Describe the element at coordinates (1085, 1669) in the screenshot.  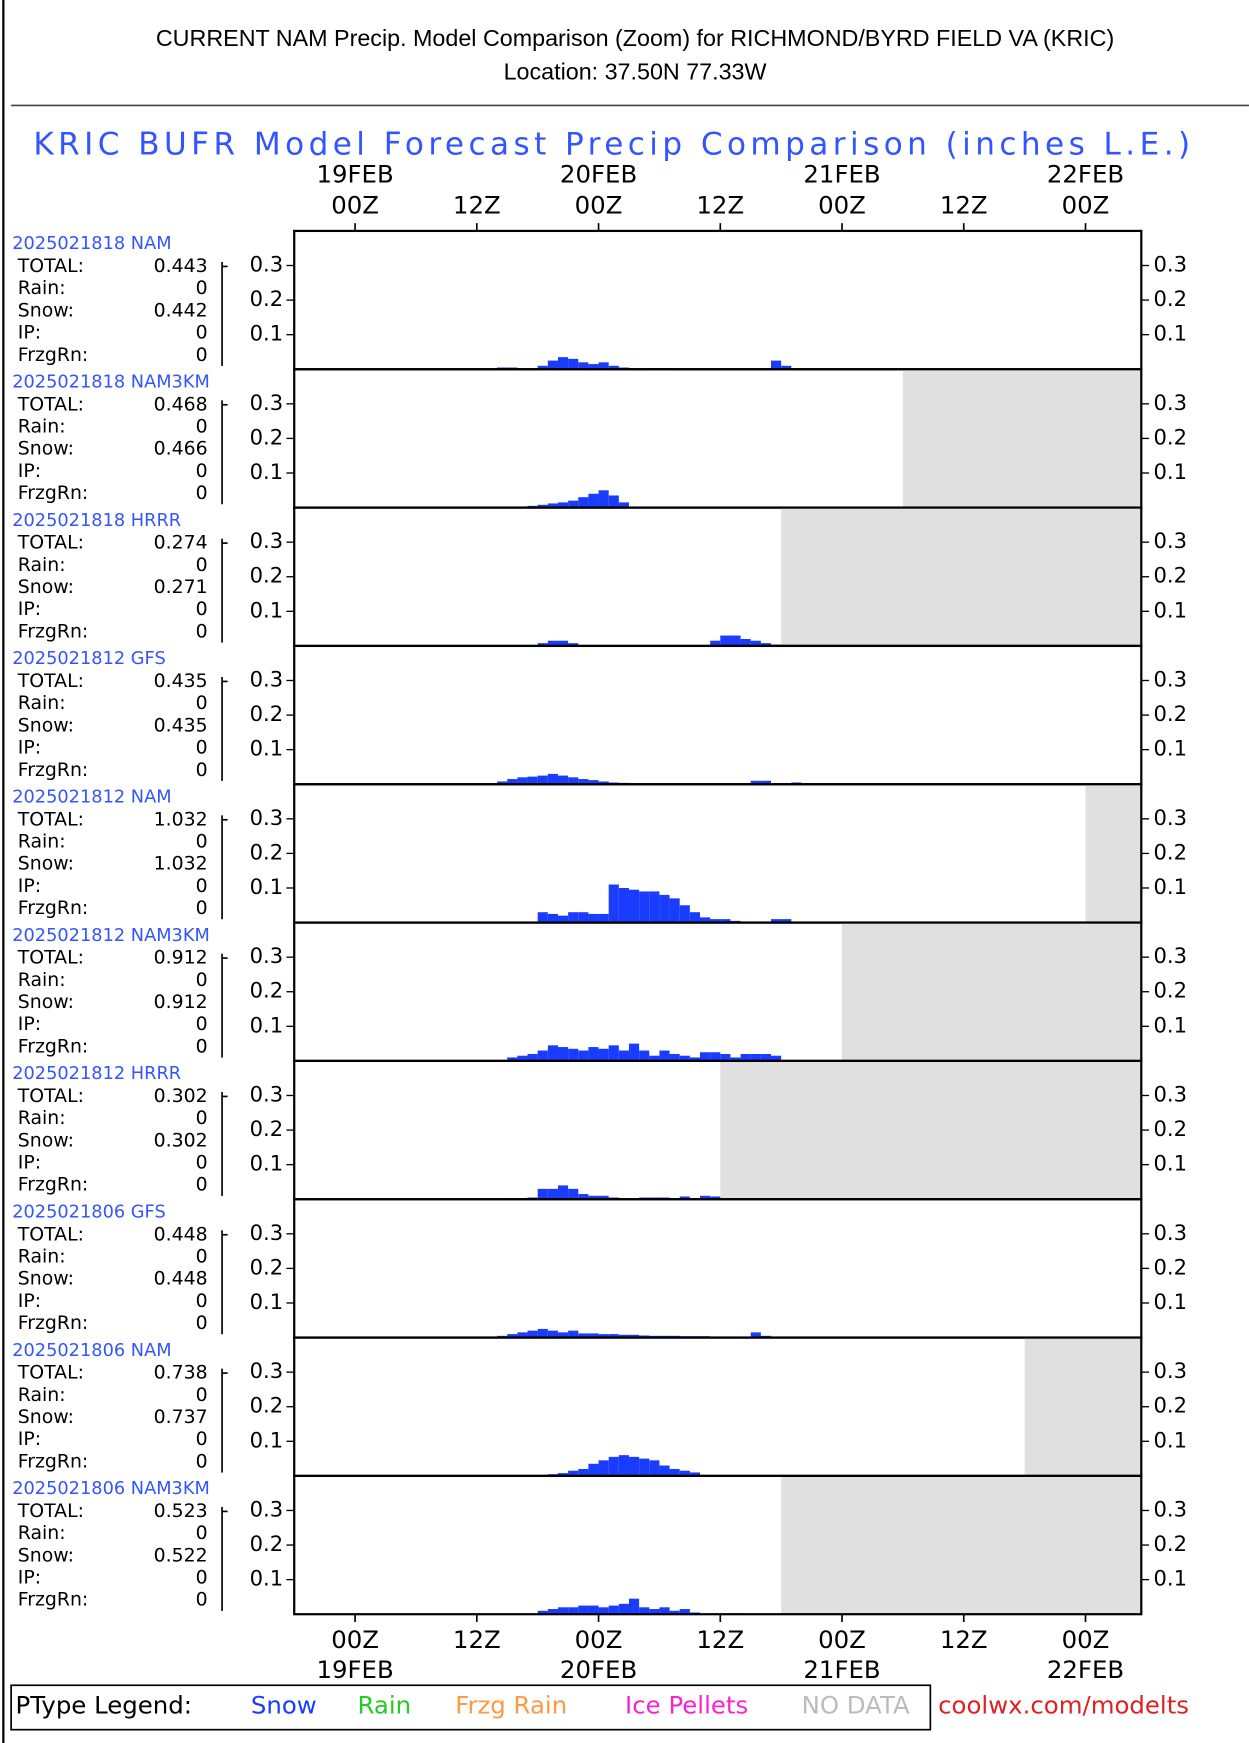
I see `x-date-label: 22FEB` at that location.